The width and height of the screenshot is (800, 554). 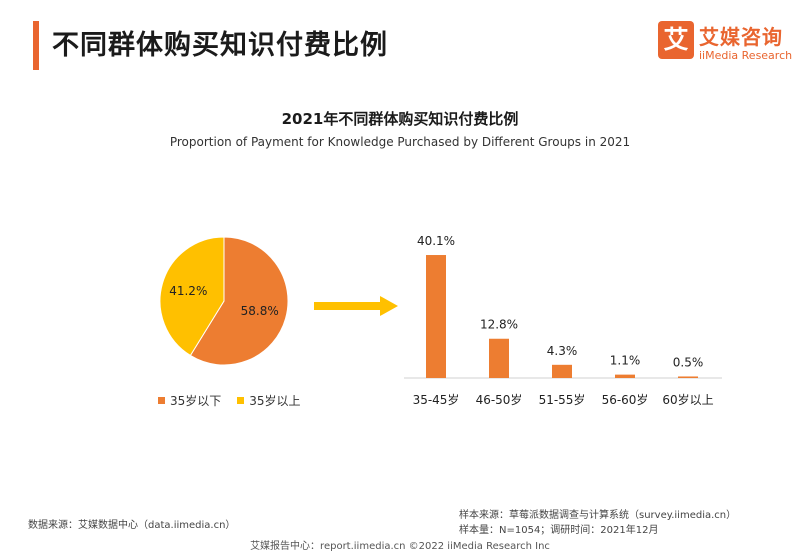 What do you see at coordinates (598, 515) in the screenshot?
I see `sample-source: 样本来源：草莓派数据调查与计算系统（survey.iimedia.cn）` at bounding box center [598, 515].